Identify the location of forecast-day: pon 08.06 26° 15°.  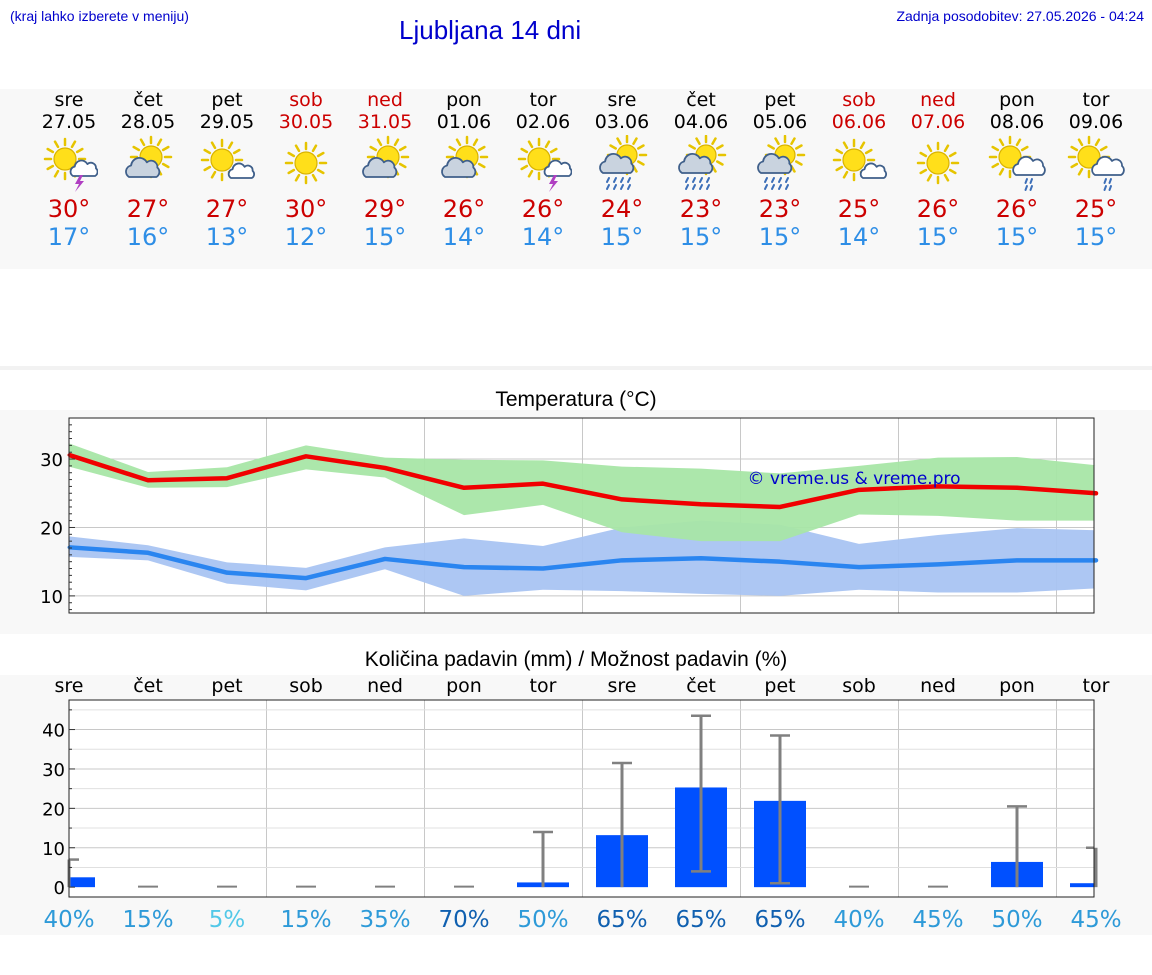
(1017, 170).